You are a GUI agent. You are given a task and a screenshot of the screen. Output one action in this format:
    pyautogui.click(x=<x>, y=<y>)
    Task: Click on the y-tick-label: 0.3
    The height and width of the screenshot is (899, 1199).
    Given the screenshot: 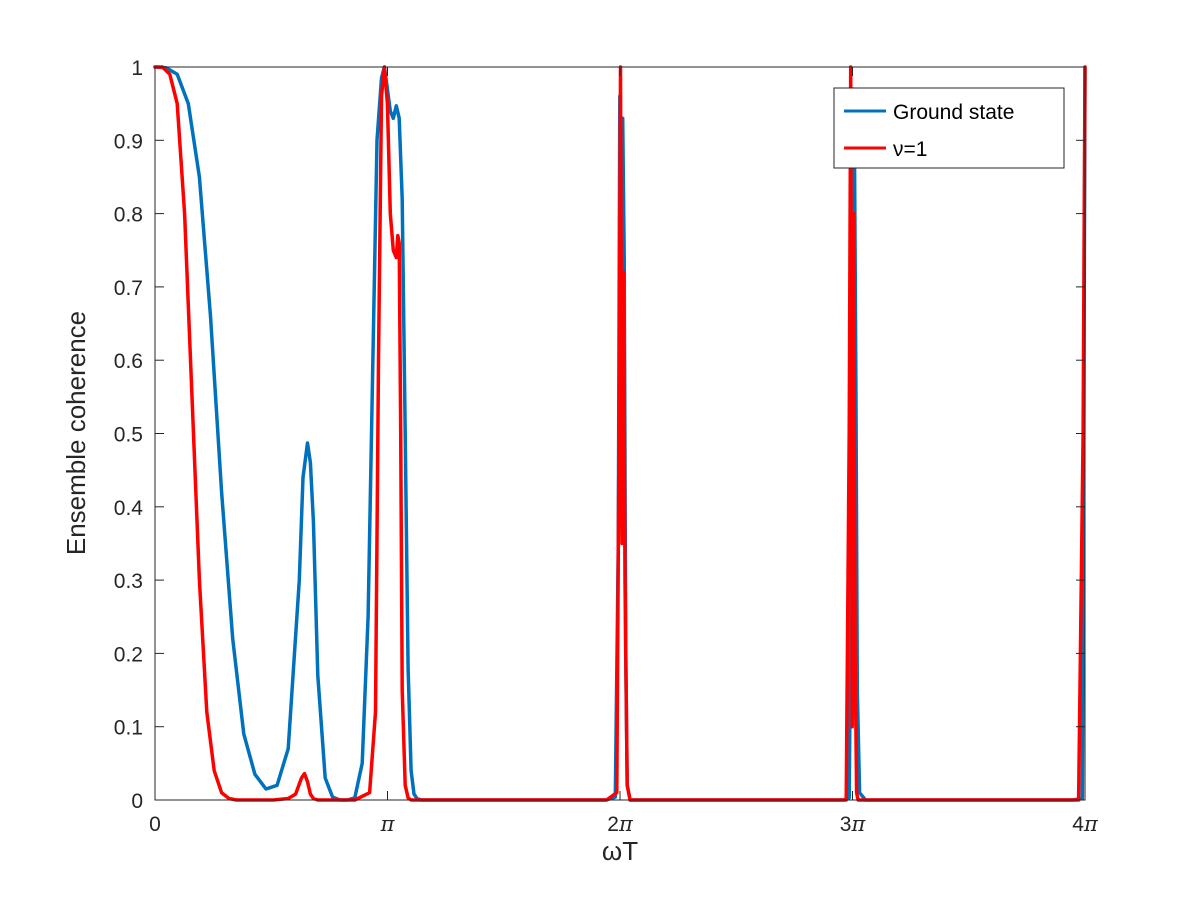 What is the action you would take?
    pyautogui.click(x=128, y=581)
    